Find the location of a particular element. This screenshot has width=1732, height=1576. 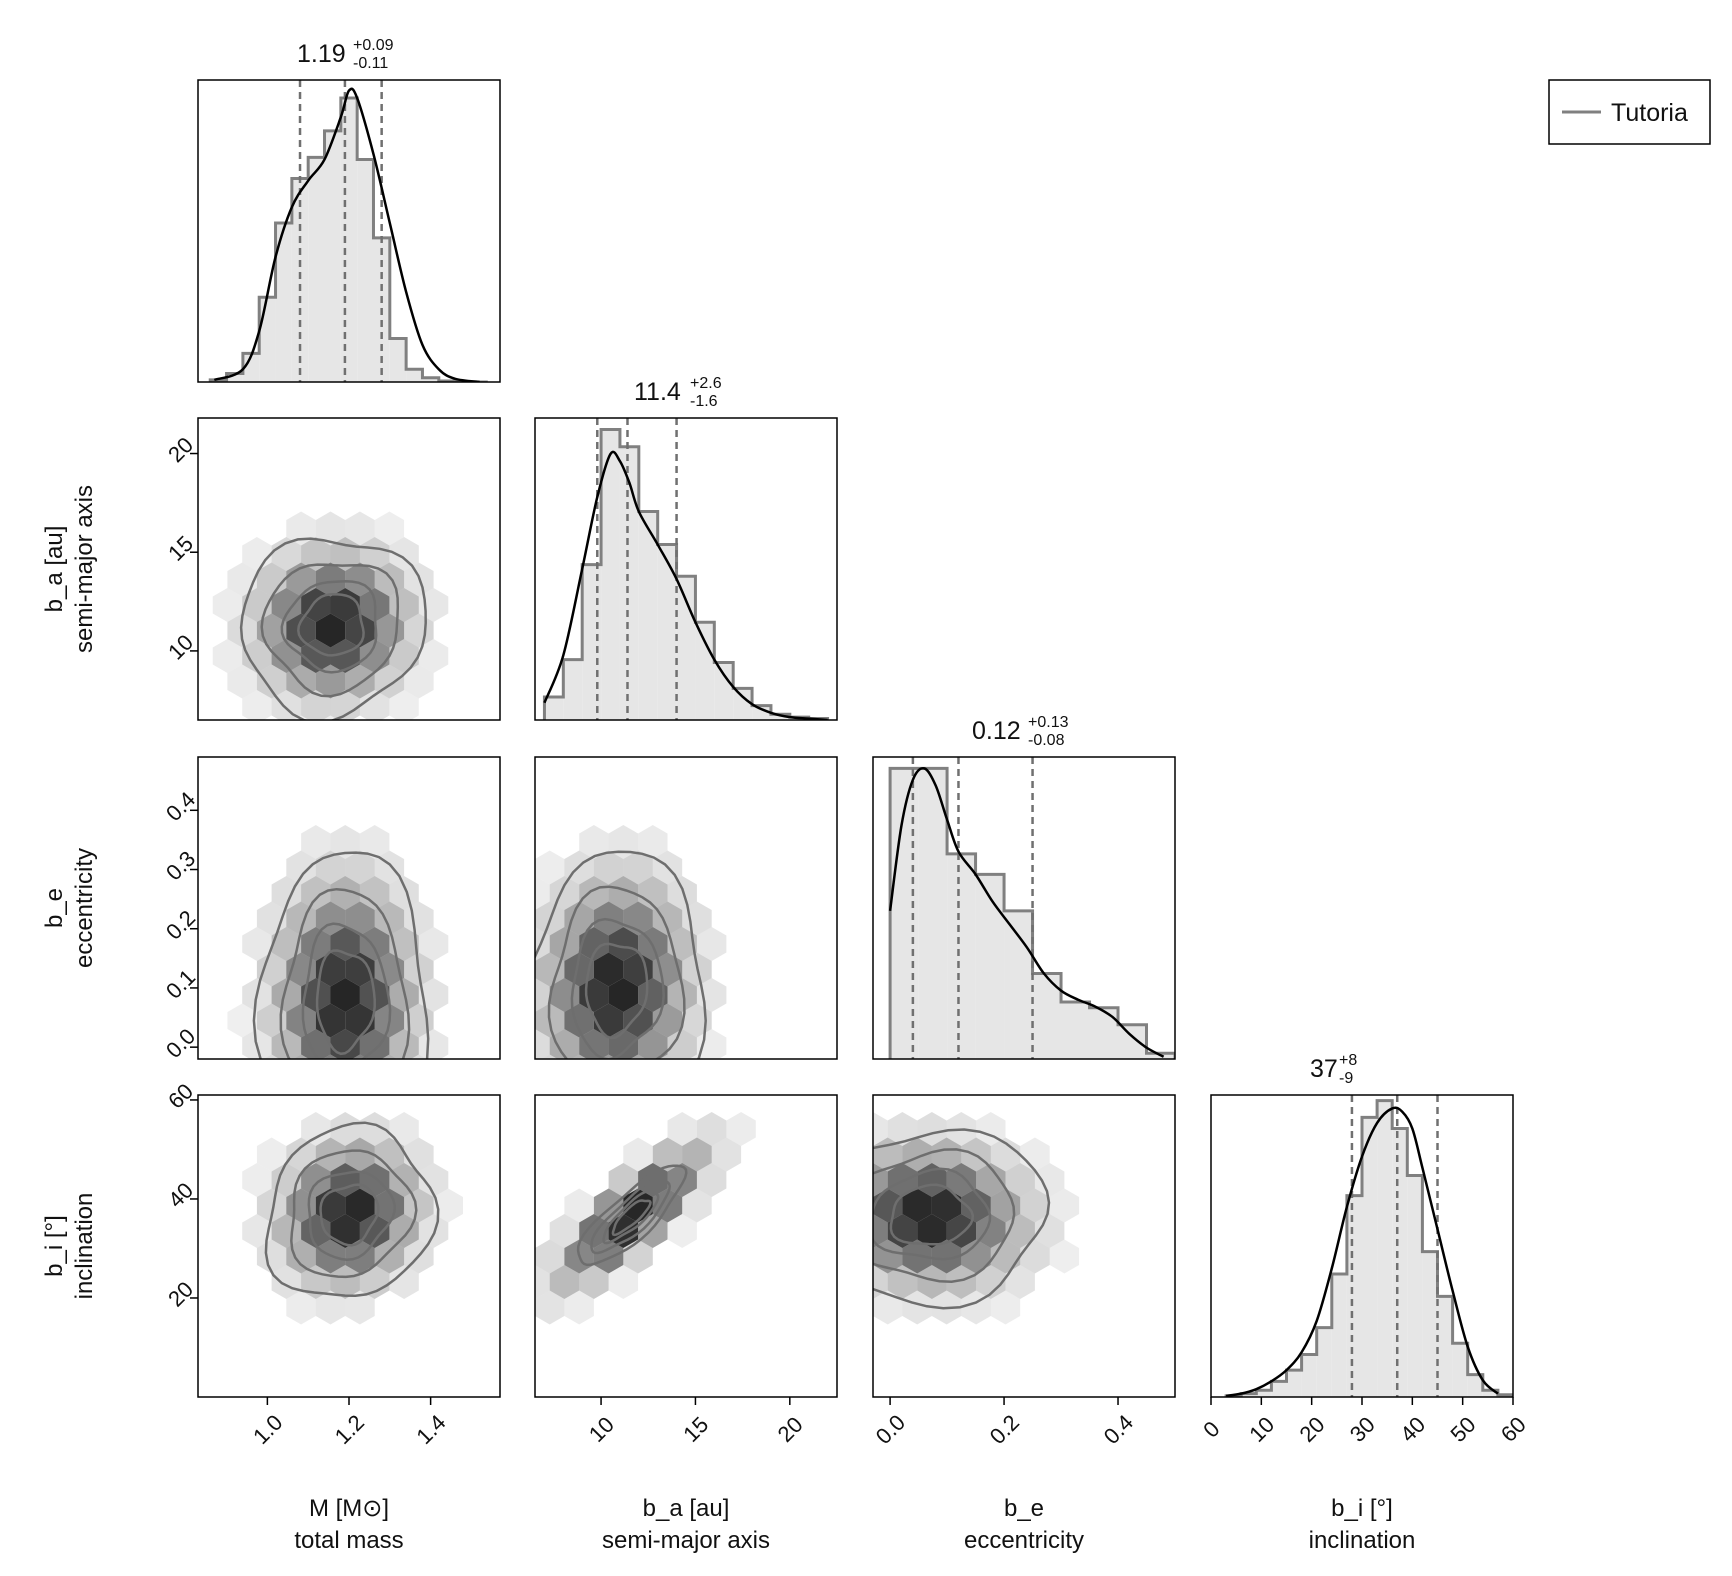

y-axis-sublabel: inclination is located at coordinates (84, 1246).